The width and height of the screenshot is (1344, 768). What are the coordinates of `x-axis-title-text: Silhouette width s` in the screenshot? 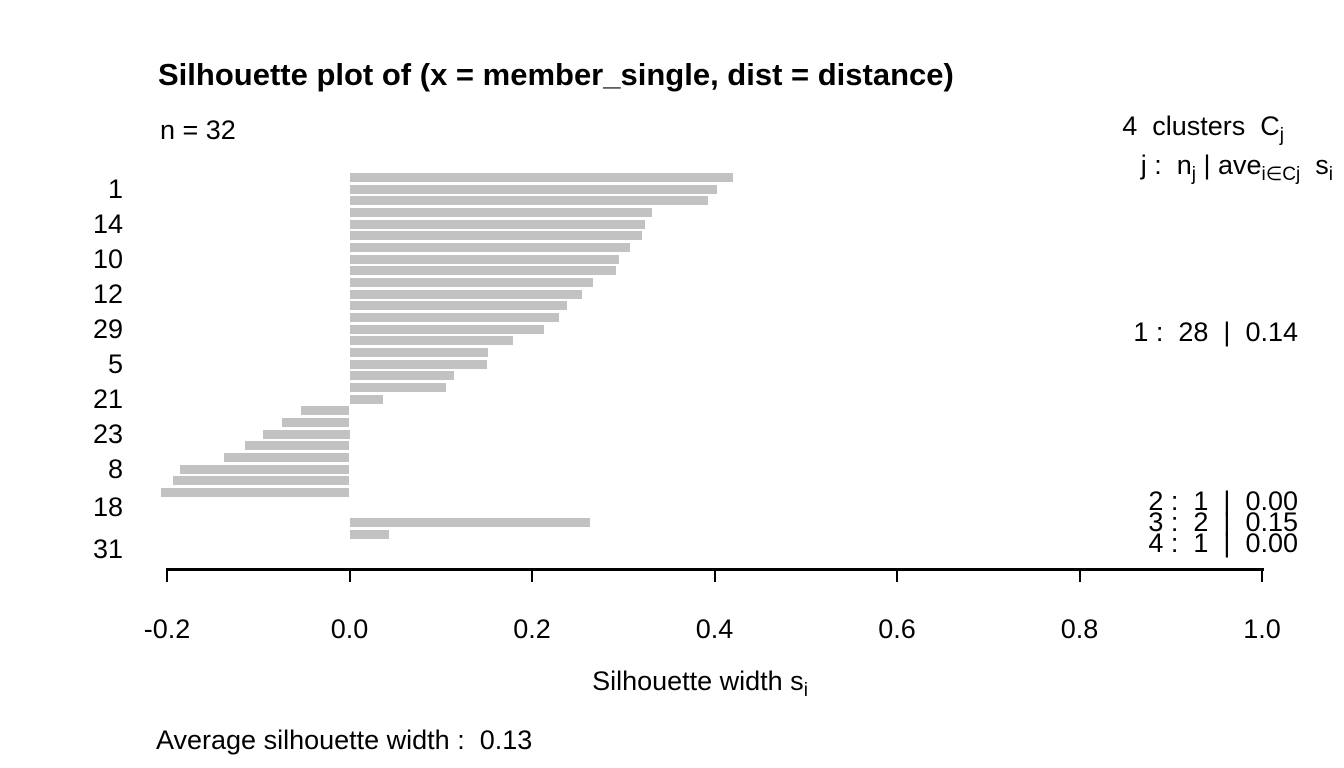 It's located at (698, 681).